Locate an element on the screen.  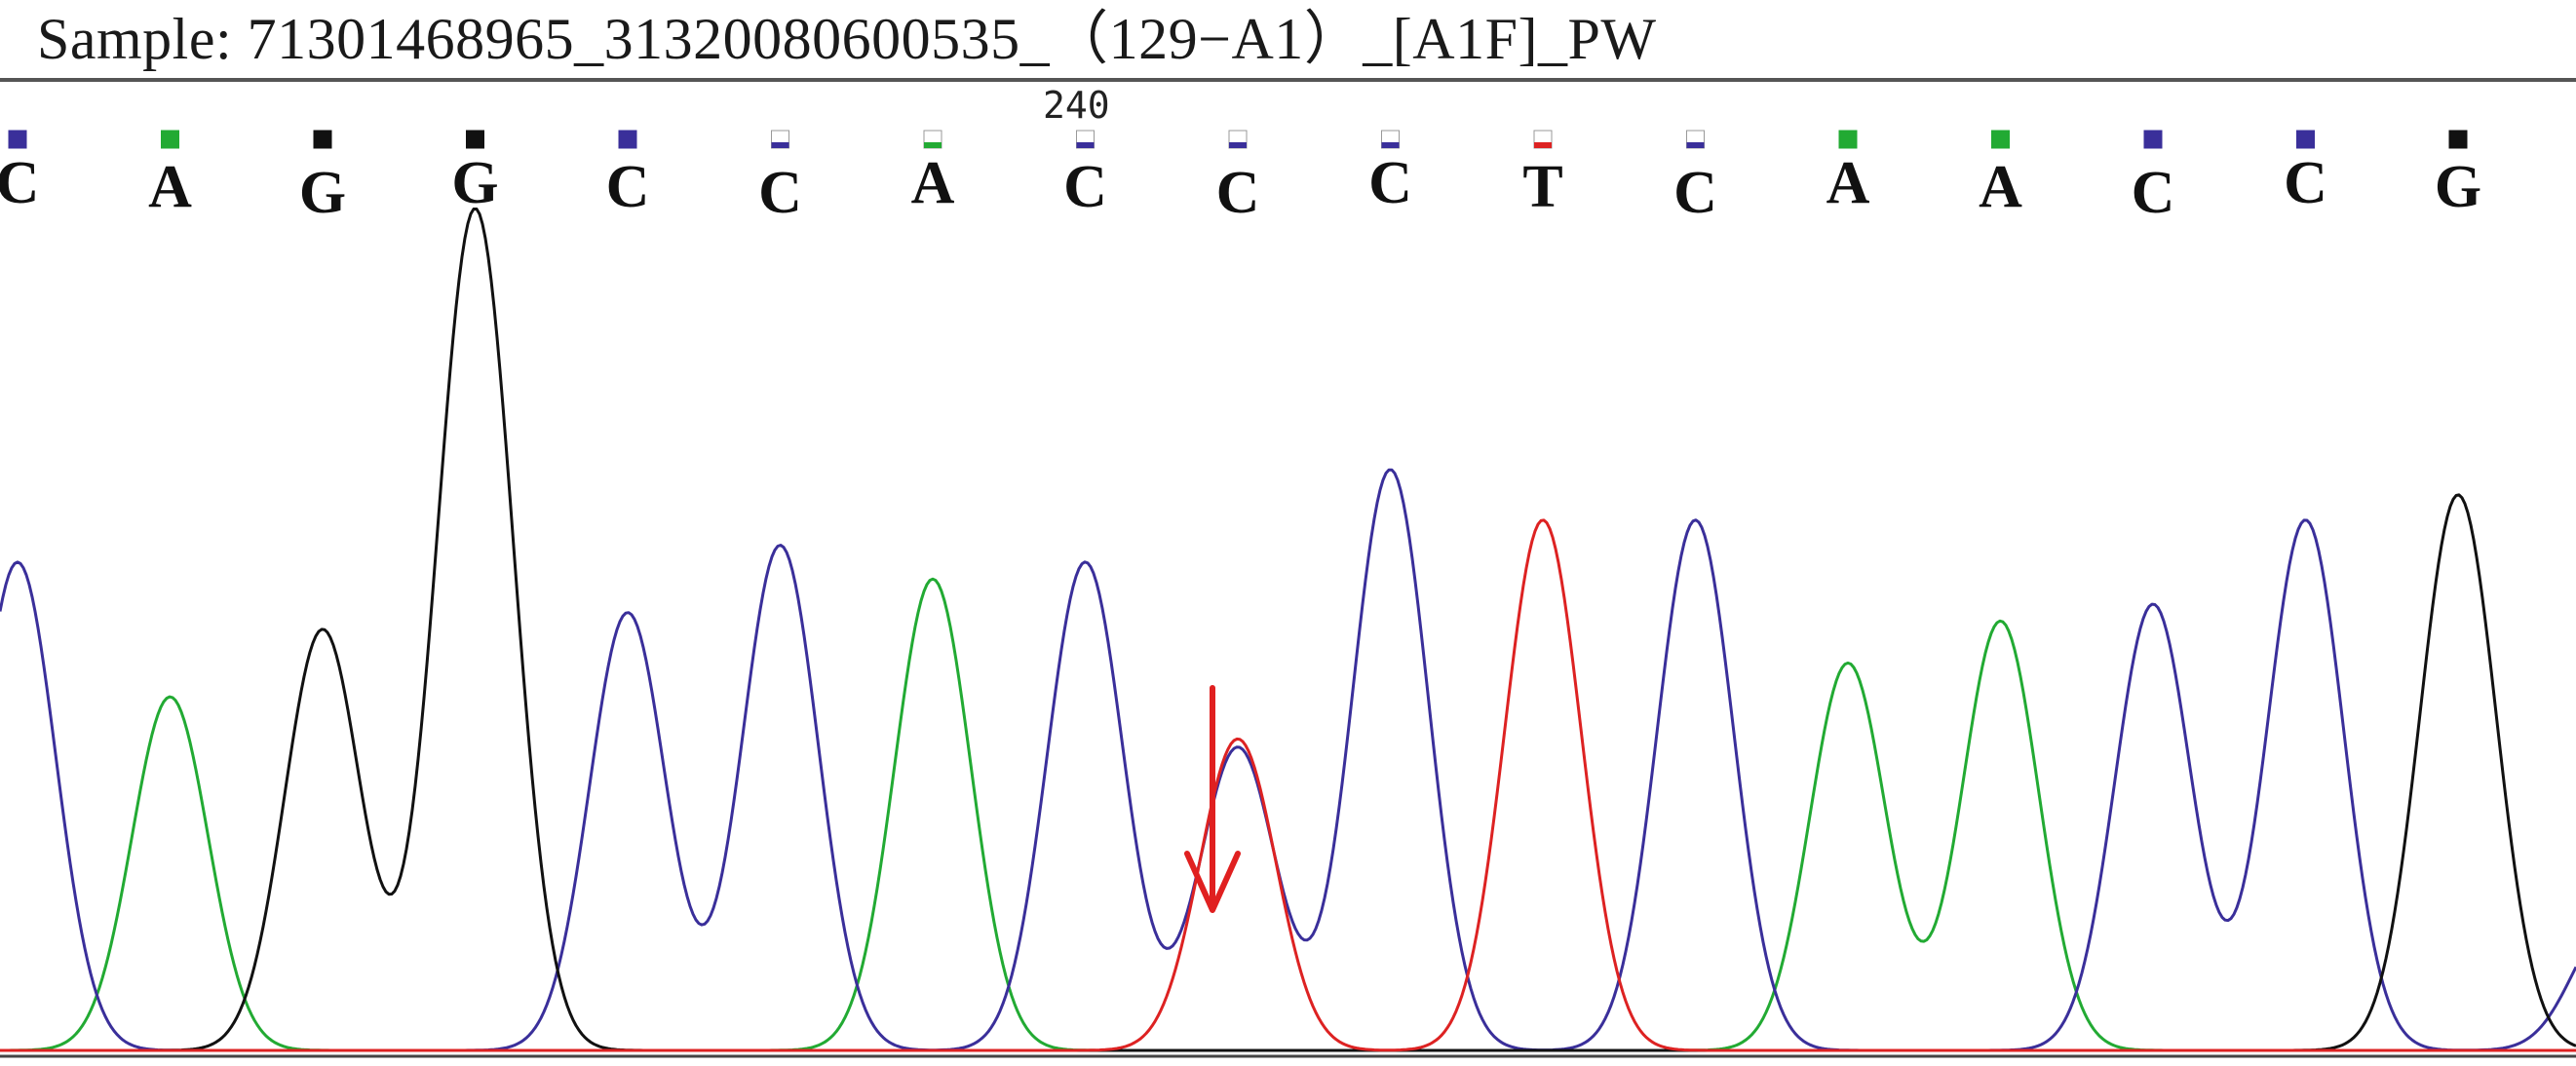
base-call-letter: T is located at coordinates (1542, 187).